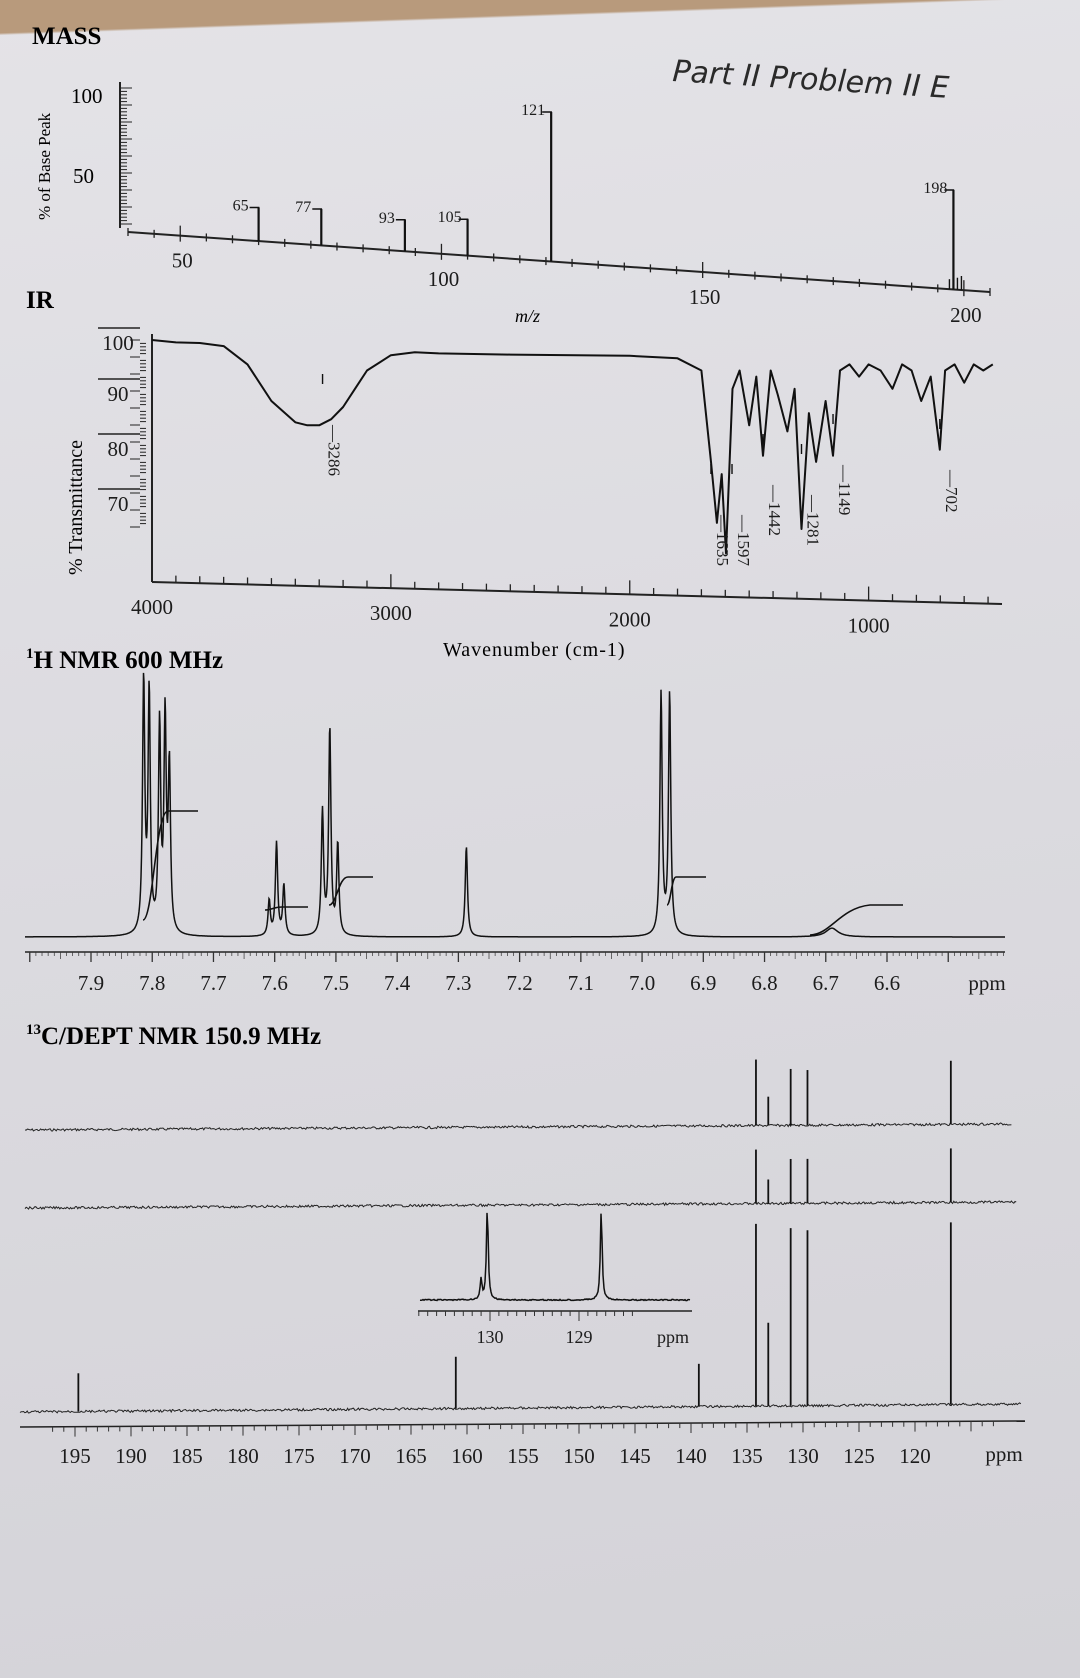 This screenshot has height=1678, width=1080. I want to click on h-nmr-xtick-label-7.1: 7.1, so click(581, 983).